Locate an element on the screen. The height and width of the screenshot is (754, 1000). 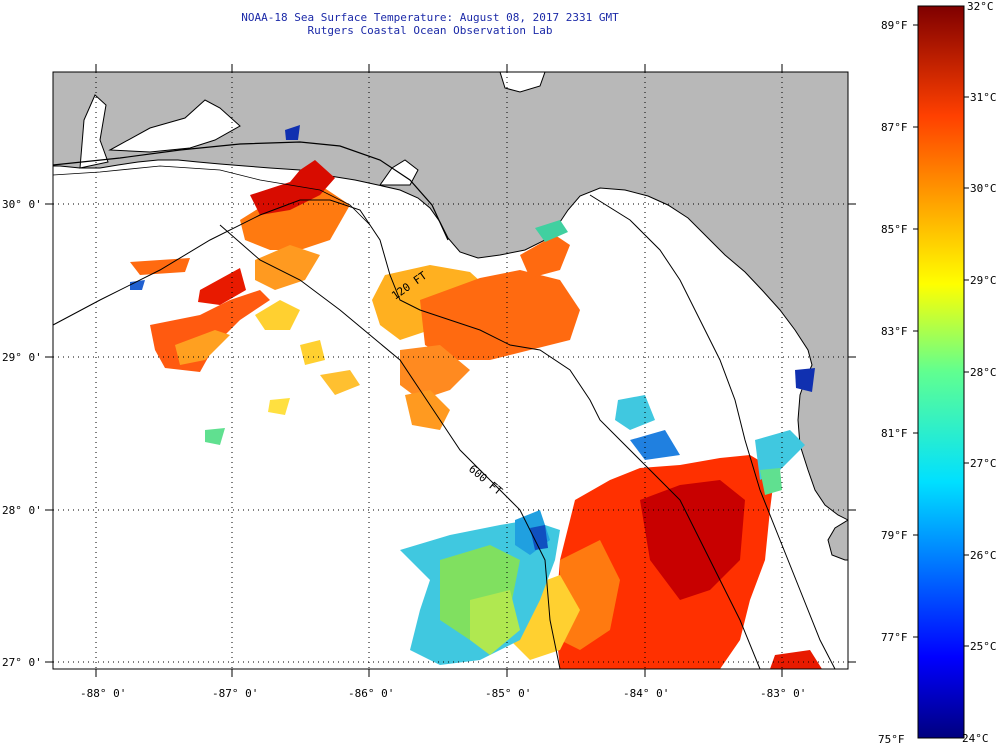
colorbar-c-label: 30°C is located at coordinates (983, 188).